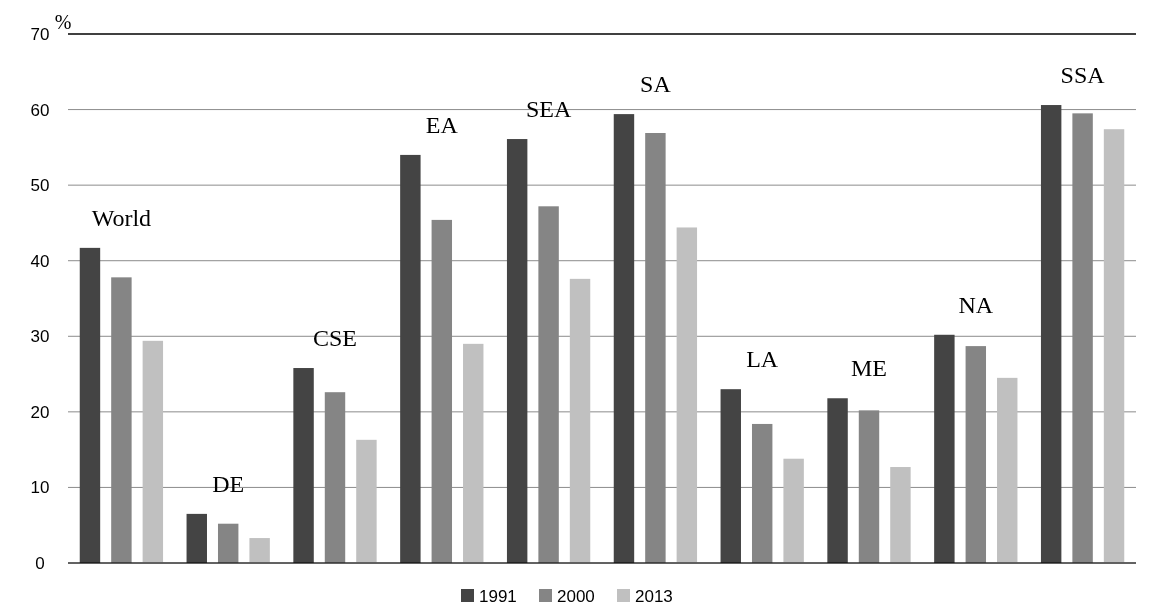 The image size is (1156, 613). What do you see at coordinates (228, 483) in the screenshot?
I see `x-tick-label: DE` at bounding box center [228, 483].